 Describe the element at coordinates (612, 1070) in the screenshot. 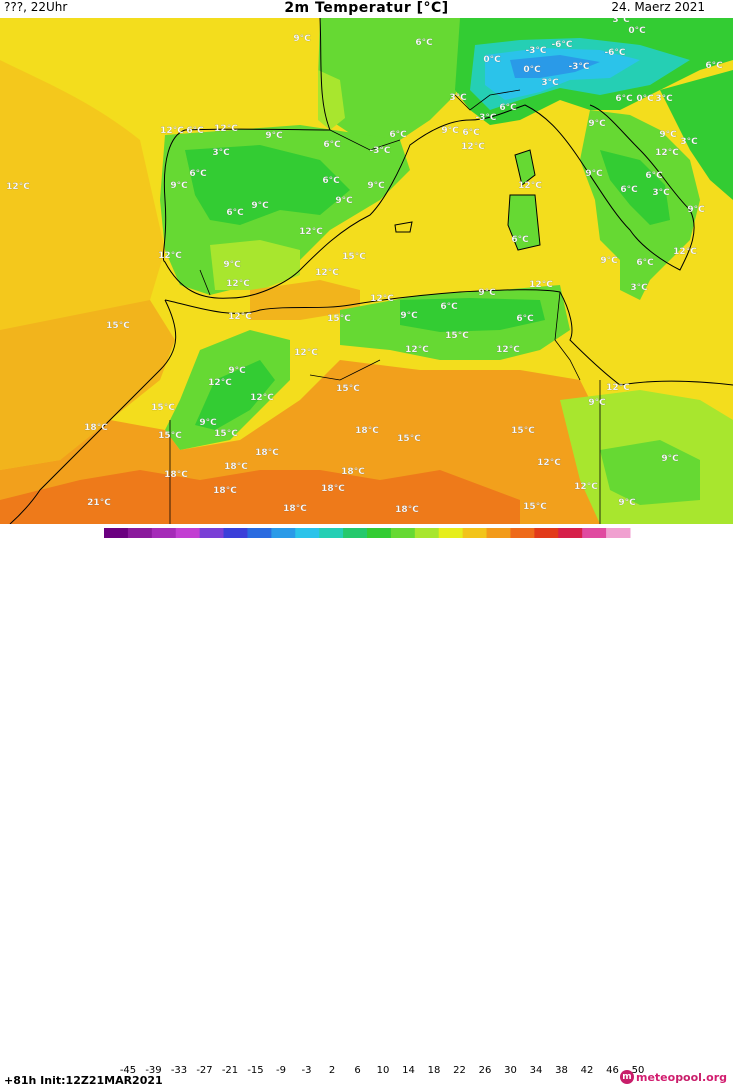

I see `color-scale-tick: 46` at that location.